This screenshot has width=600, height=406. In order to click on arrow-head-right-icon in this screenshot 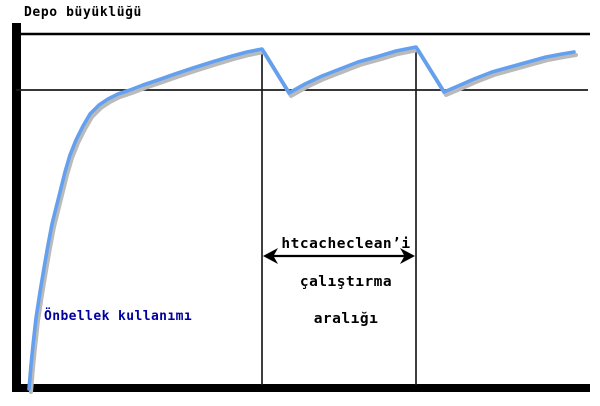, I will do `click(407, 256)`.